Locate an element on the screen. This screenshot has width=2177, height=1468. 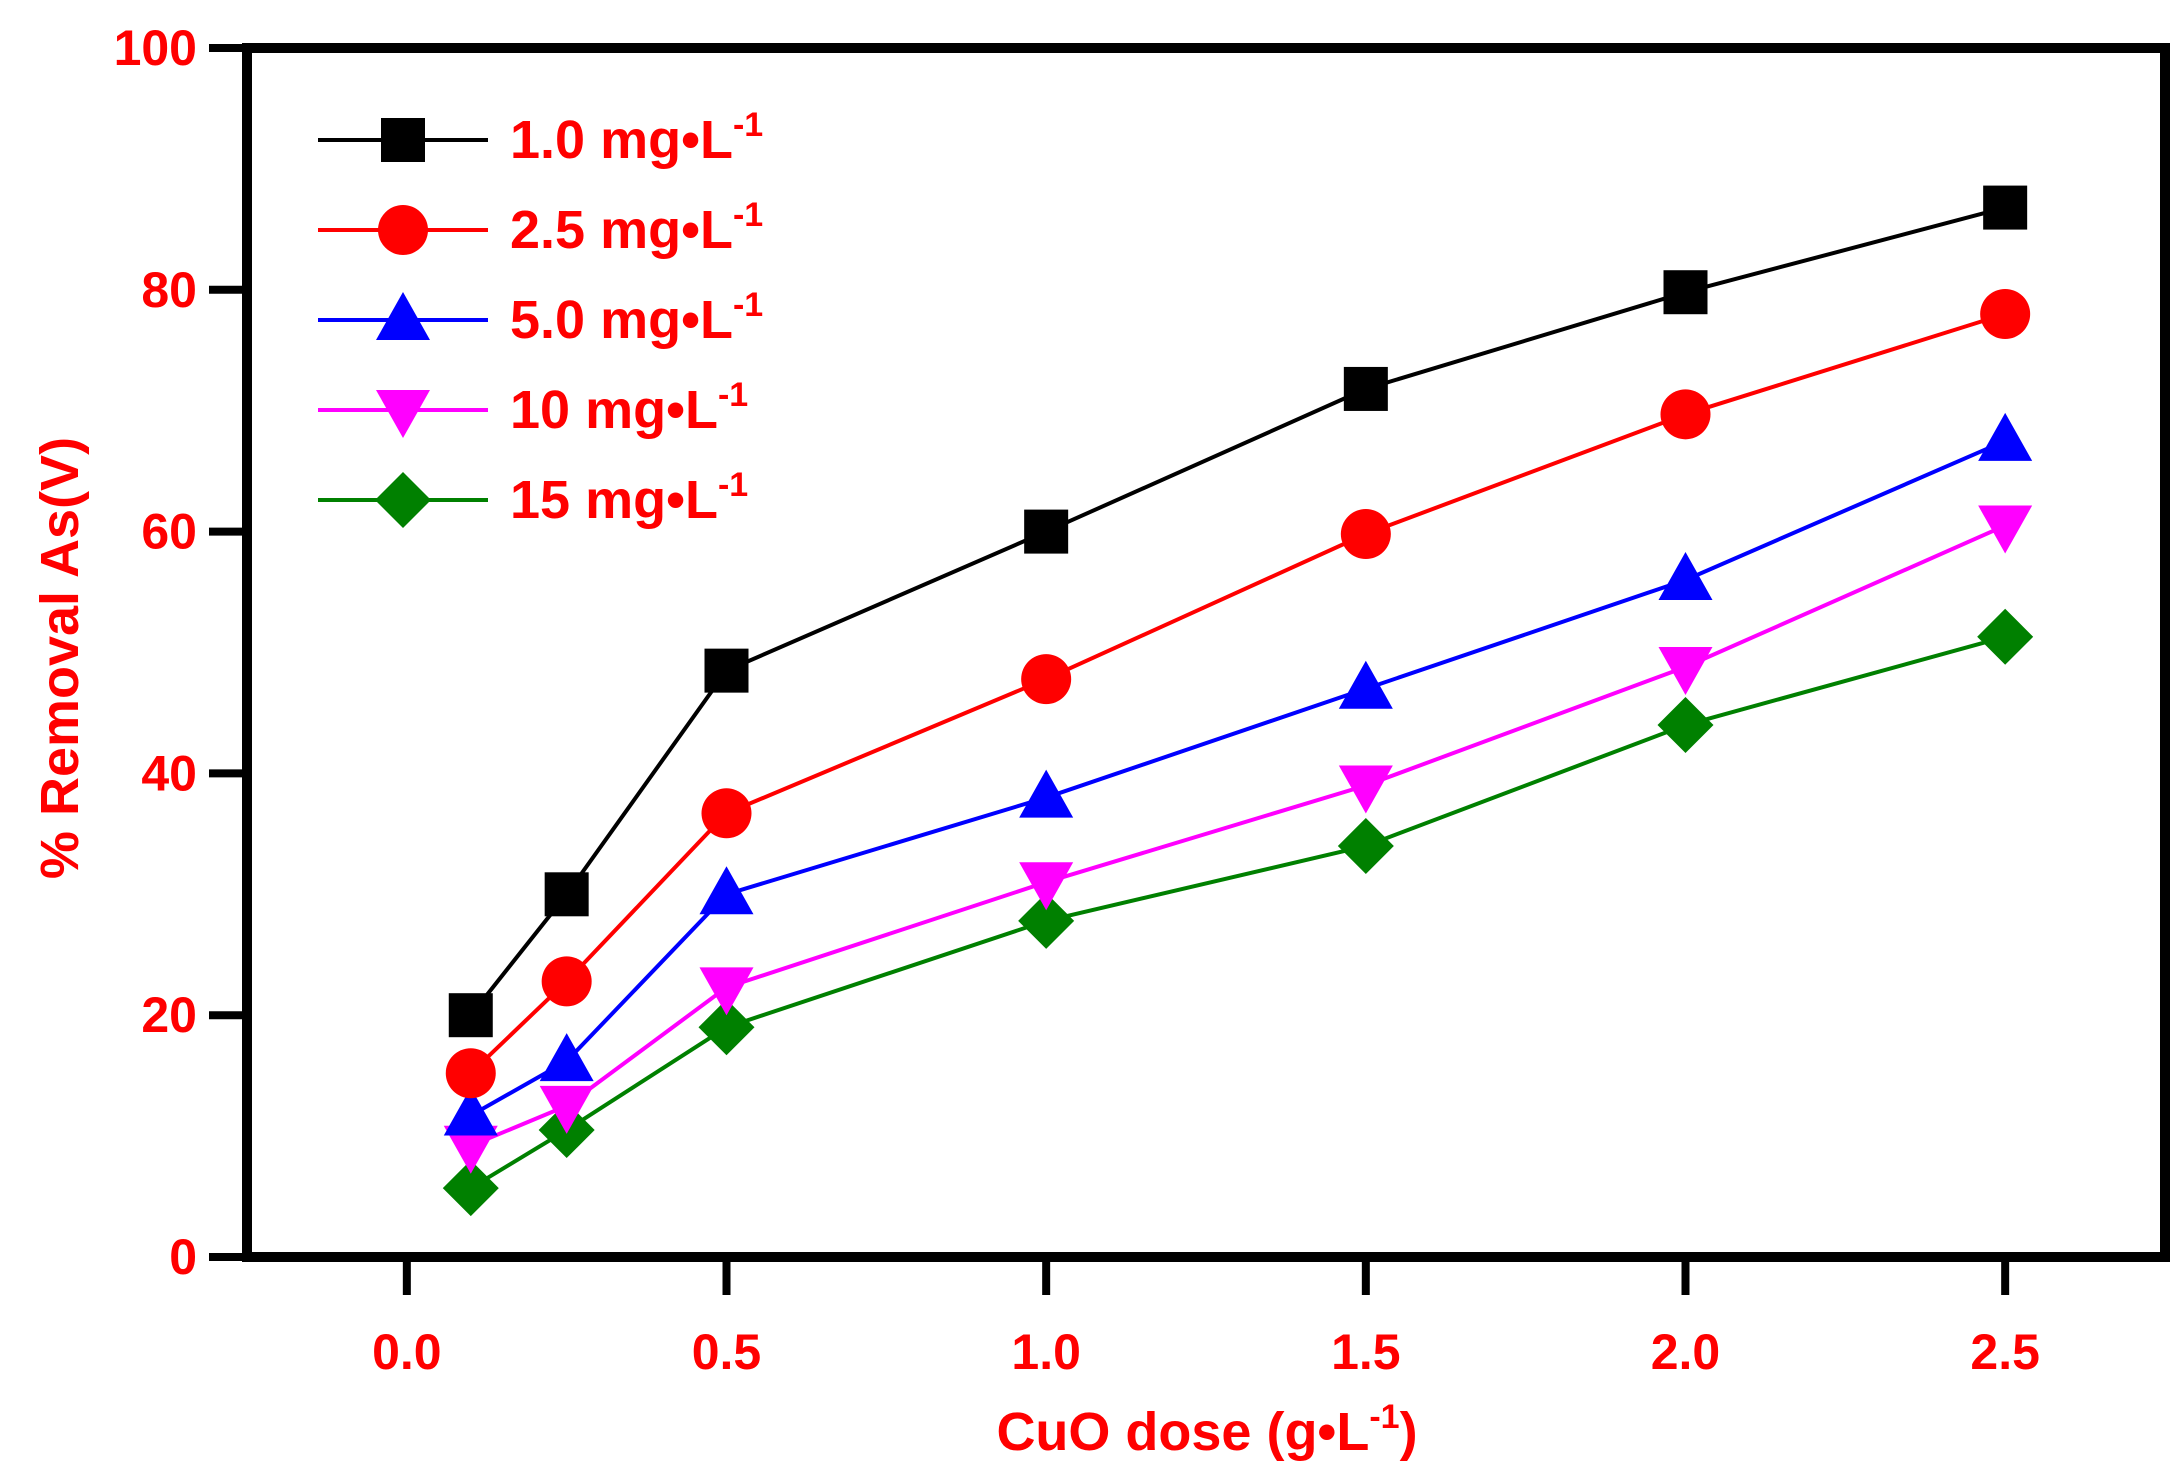
x-tick-label: 2.0 is located at coordinates (1686, 1352).